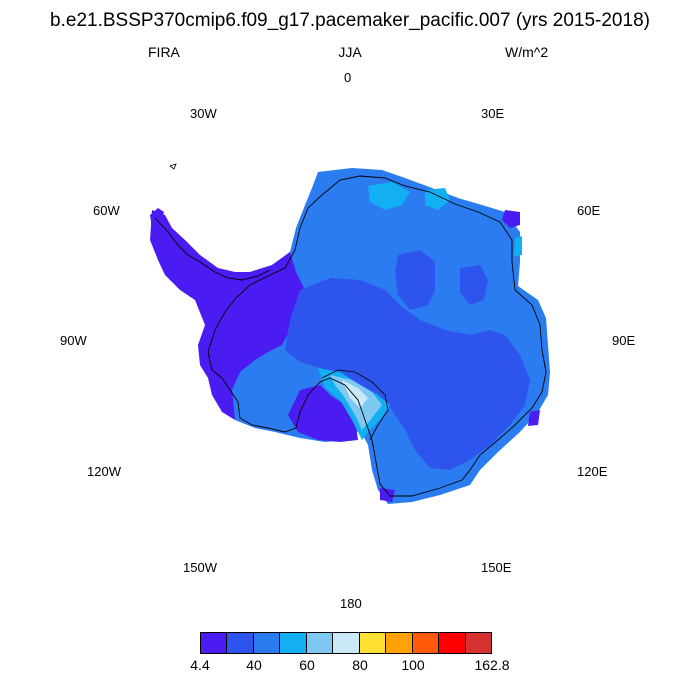 Image resolution: width=700 pixels, height=700 pixels. Describe the element at coordinates (351, 603) in the screenshot. I see `lon-label-180: 180` at that location.